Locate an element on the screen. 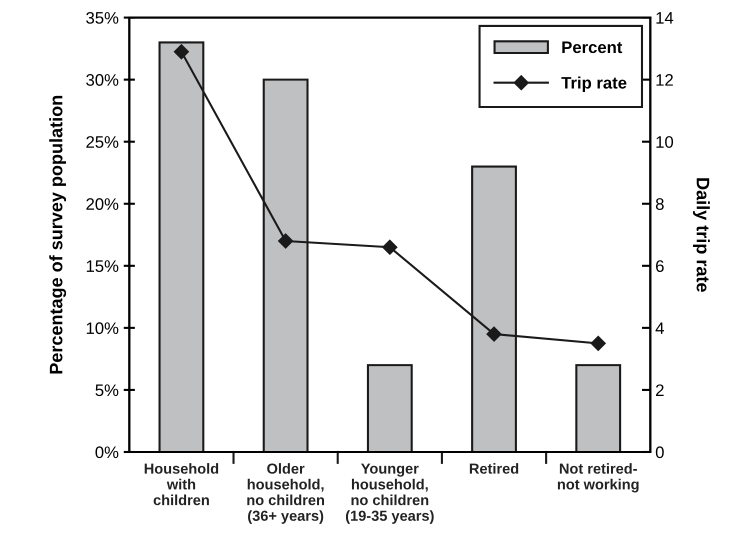  y-tick-label: 30% is located at coordinates (102, 80).